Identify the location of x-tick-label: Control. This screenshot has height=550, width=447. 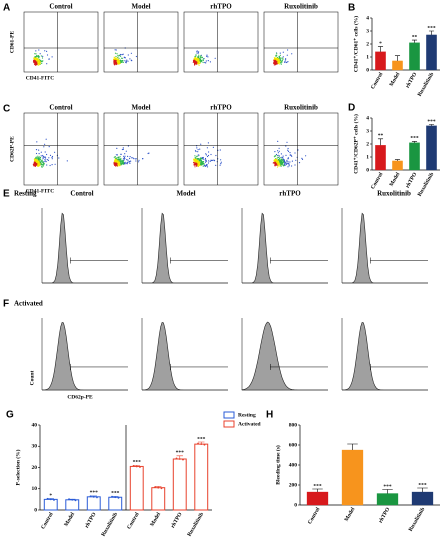
(377, 80).